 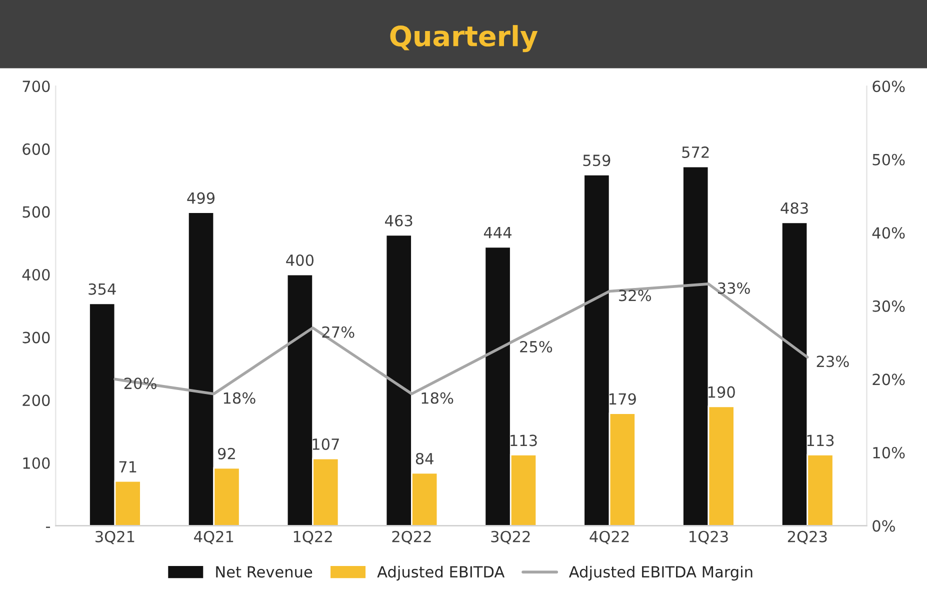 What do you see at coordinates (398, 220) in the screenshot?
I see `data-label: 463` at bounding box center [398, 220].